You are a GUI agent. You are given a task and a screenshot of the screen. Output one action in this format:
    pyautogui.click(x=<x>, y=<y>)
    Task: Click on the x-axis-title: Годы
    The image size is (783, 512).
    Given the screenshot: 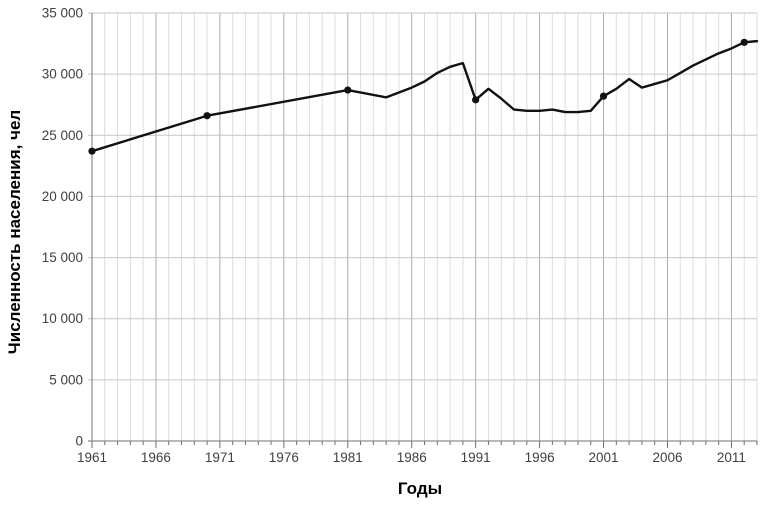 What is the action you would take?
    pyautogui.click(x=420, y=488)
    